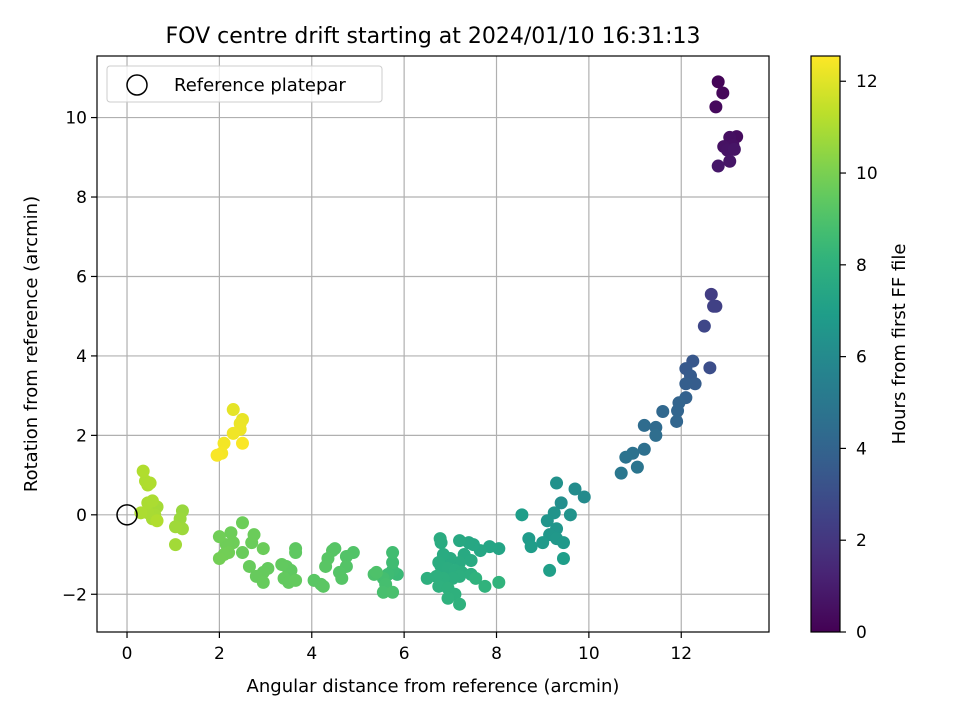 This screenshot has height=720, width=960. I want to click on y-tick-label: 6, so click(81, 277).